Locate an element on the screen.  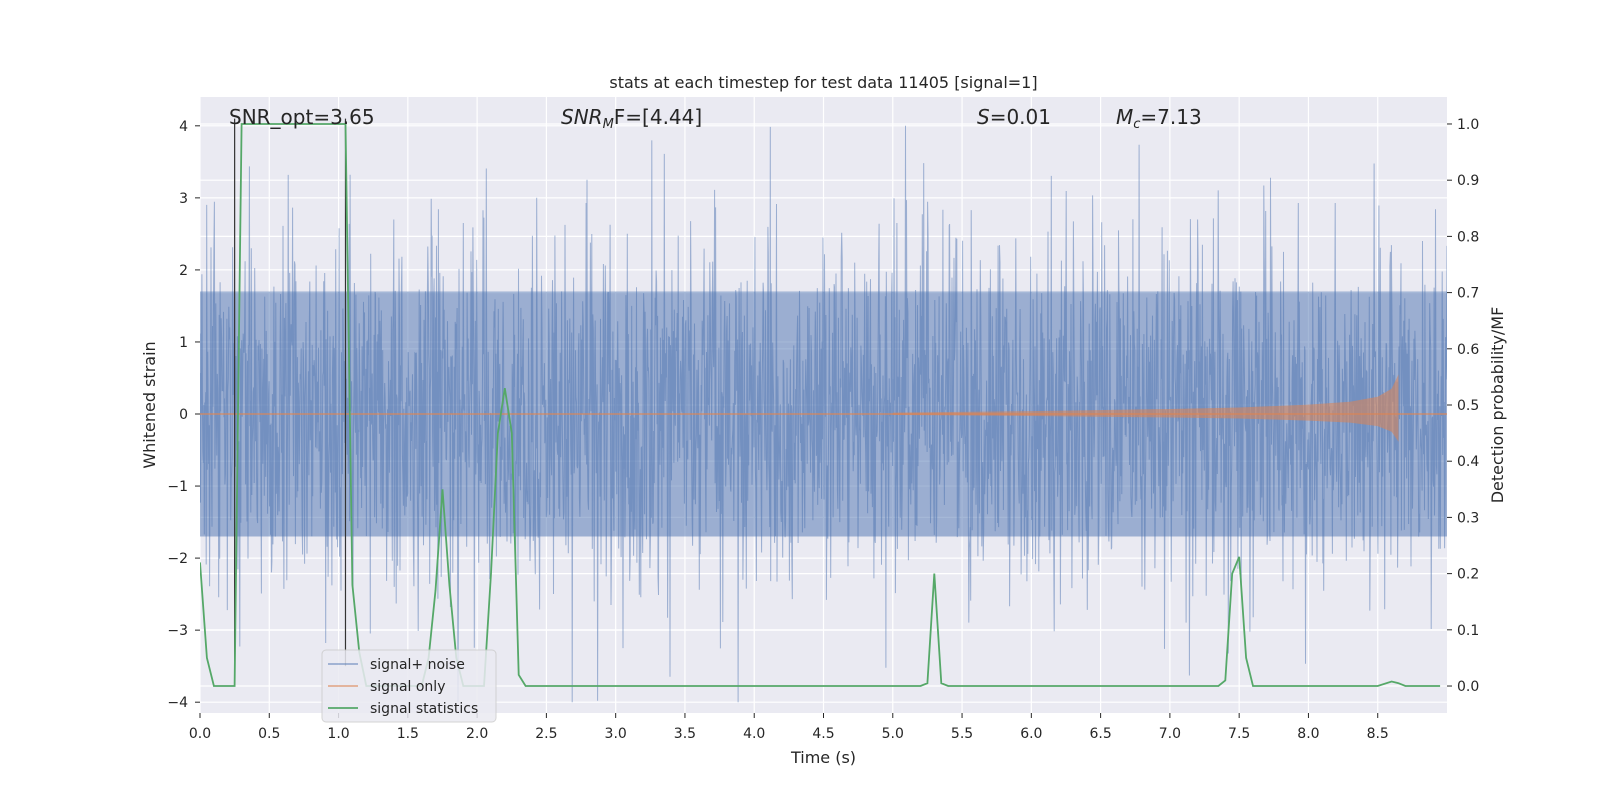
annotation-snr-mf: SNRMF=[4.44] is located at coordinates (631, 118).